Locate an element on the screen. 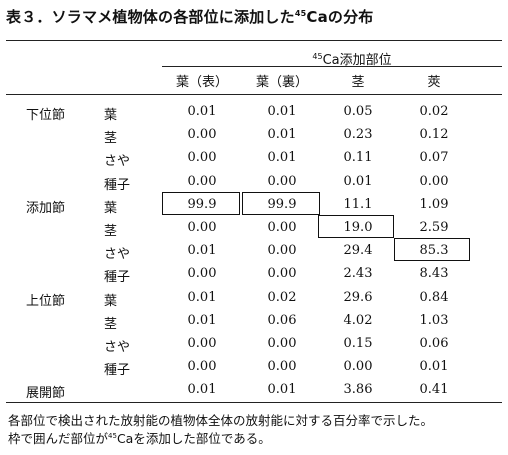 This screenshot has width=508, height=455. table-cell: 29.4 is located at coordinates (358, 251).